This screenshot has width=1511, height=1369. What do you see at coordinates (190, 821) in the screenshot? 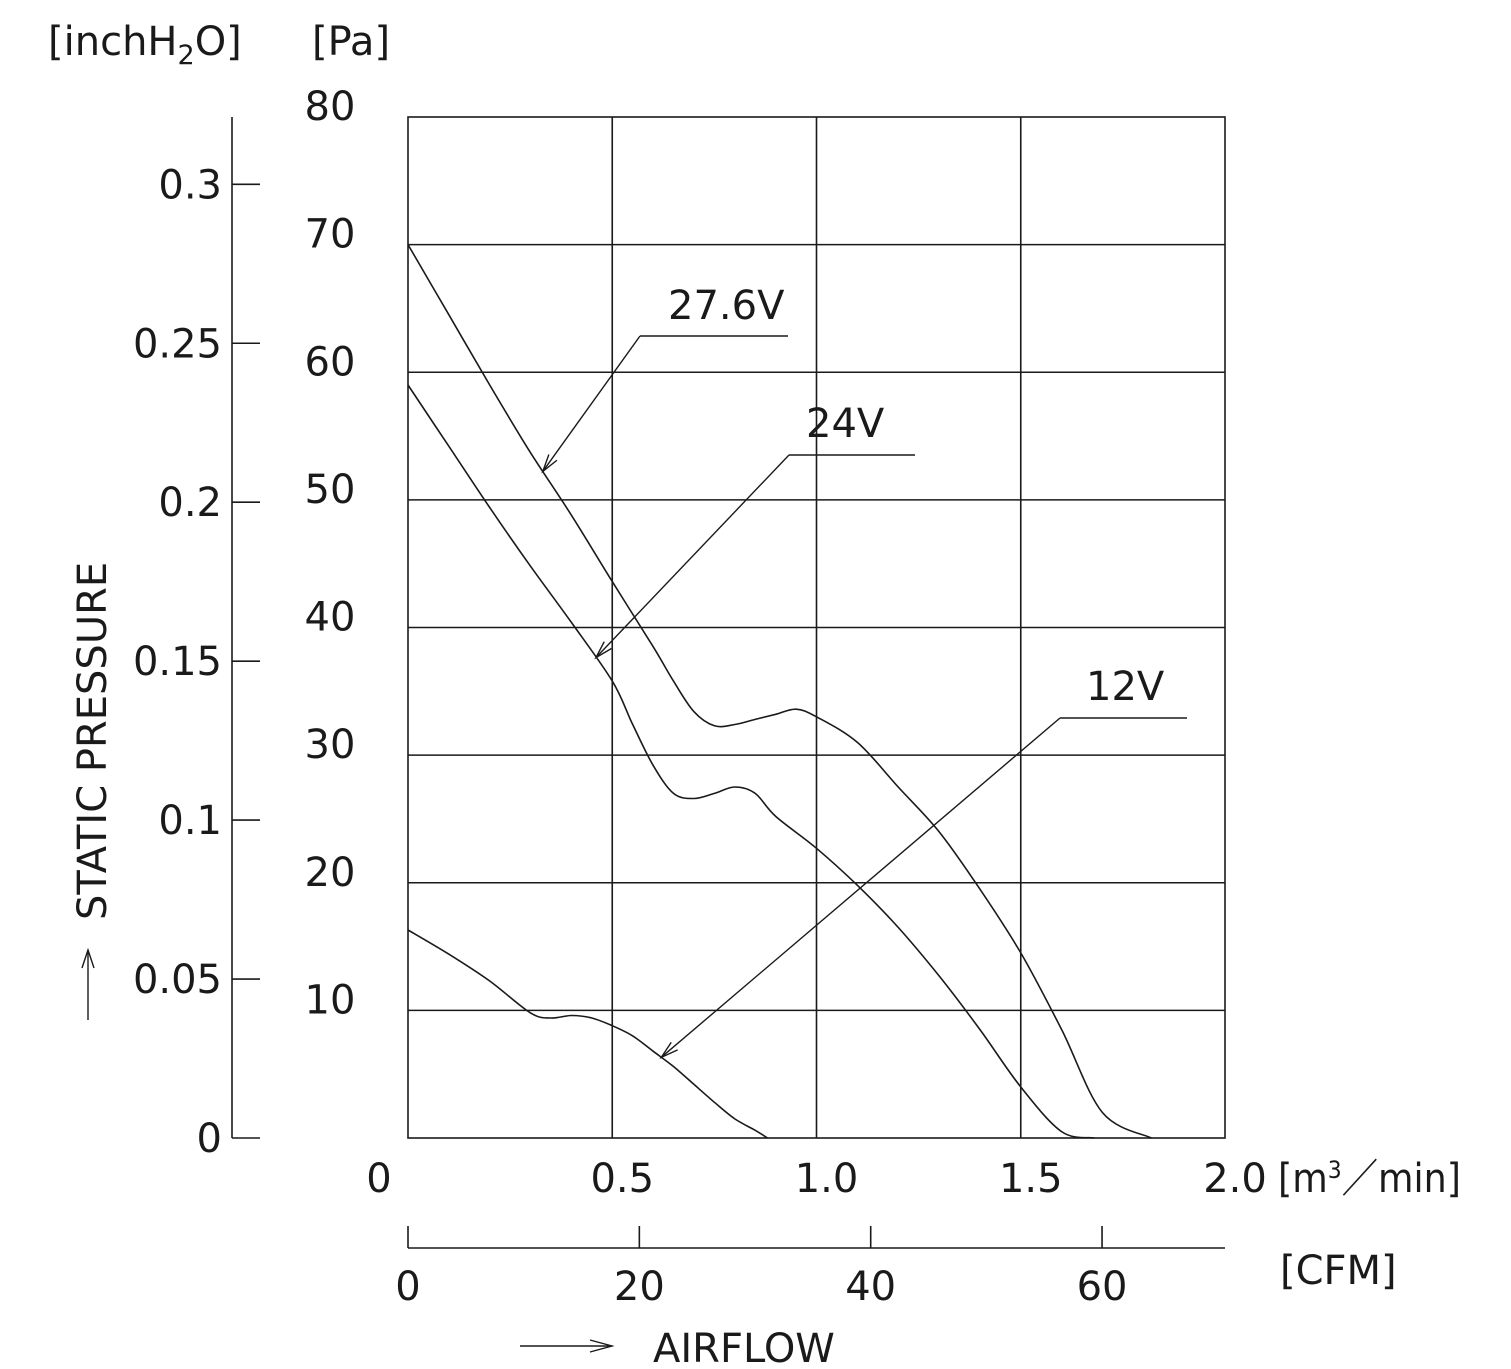
I see `inch-tick-label: 0.1` at bounding box center [190, 821].